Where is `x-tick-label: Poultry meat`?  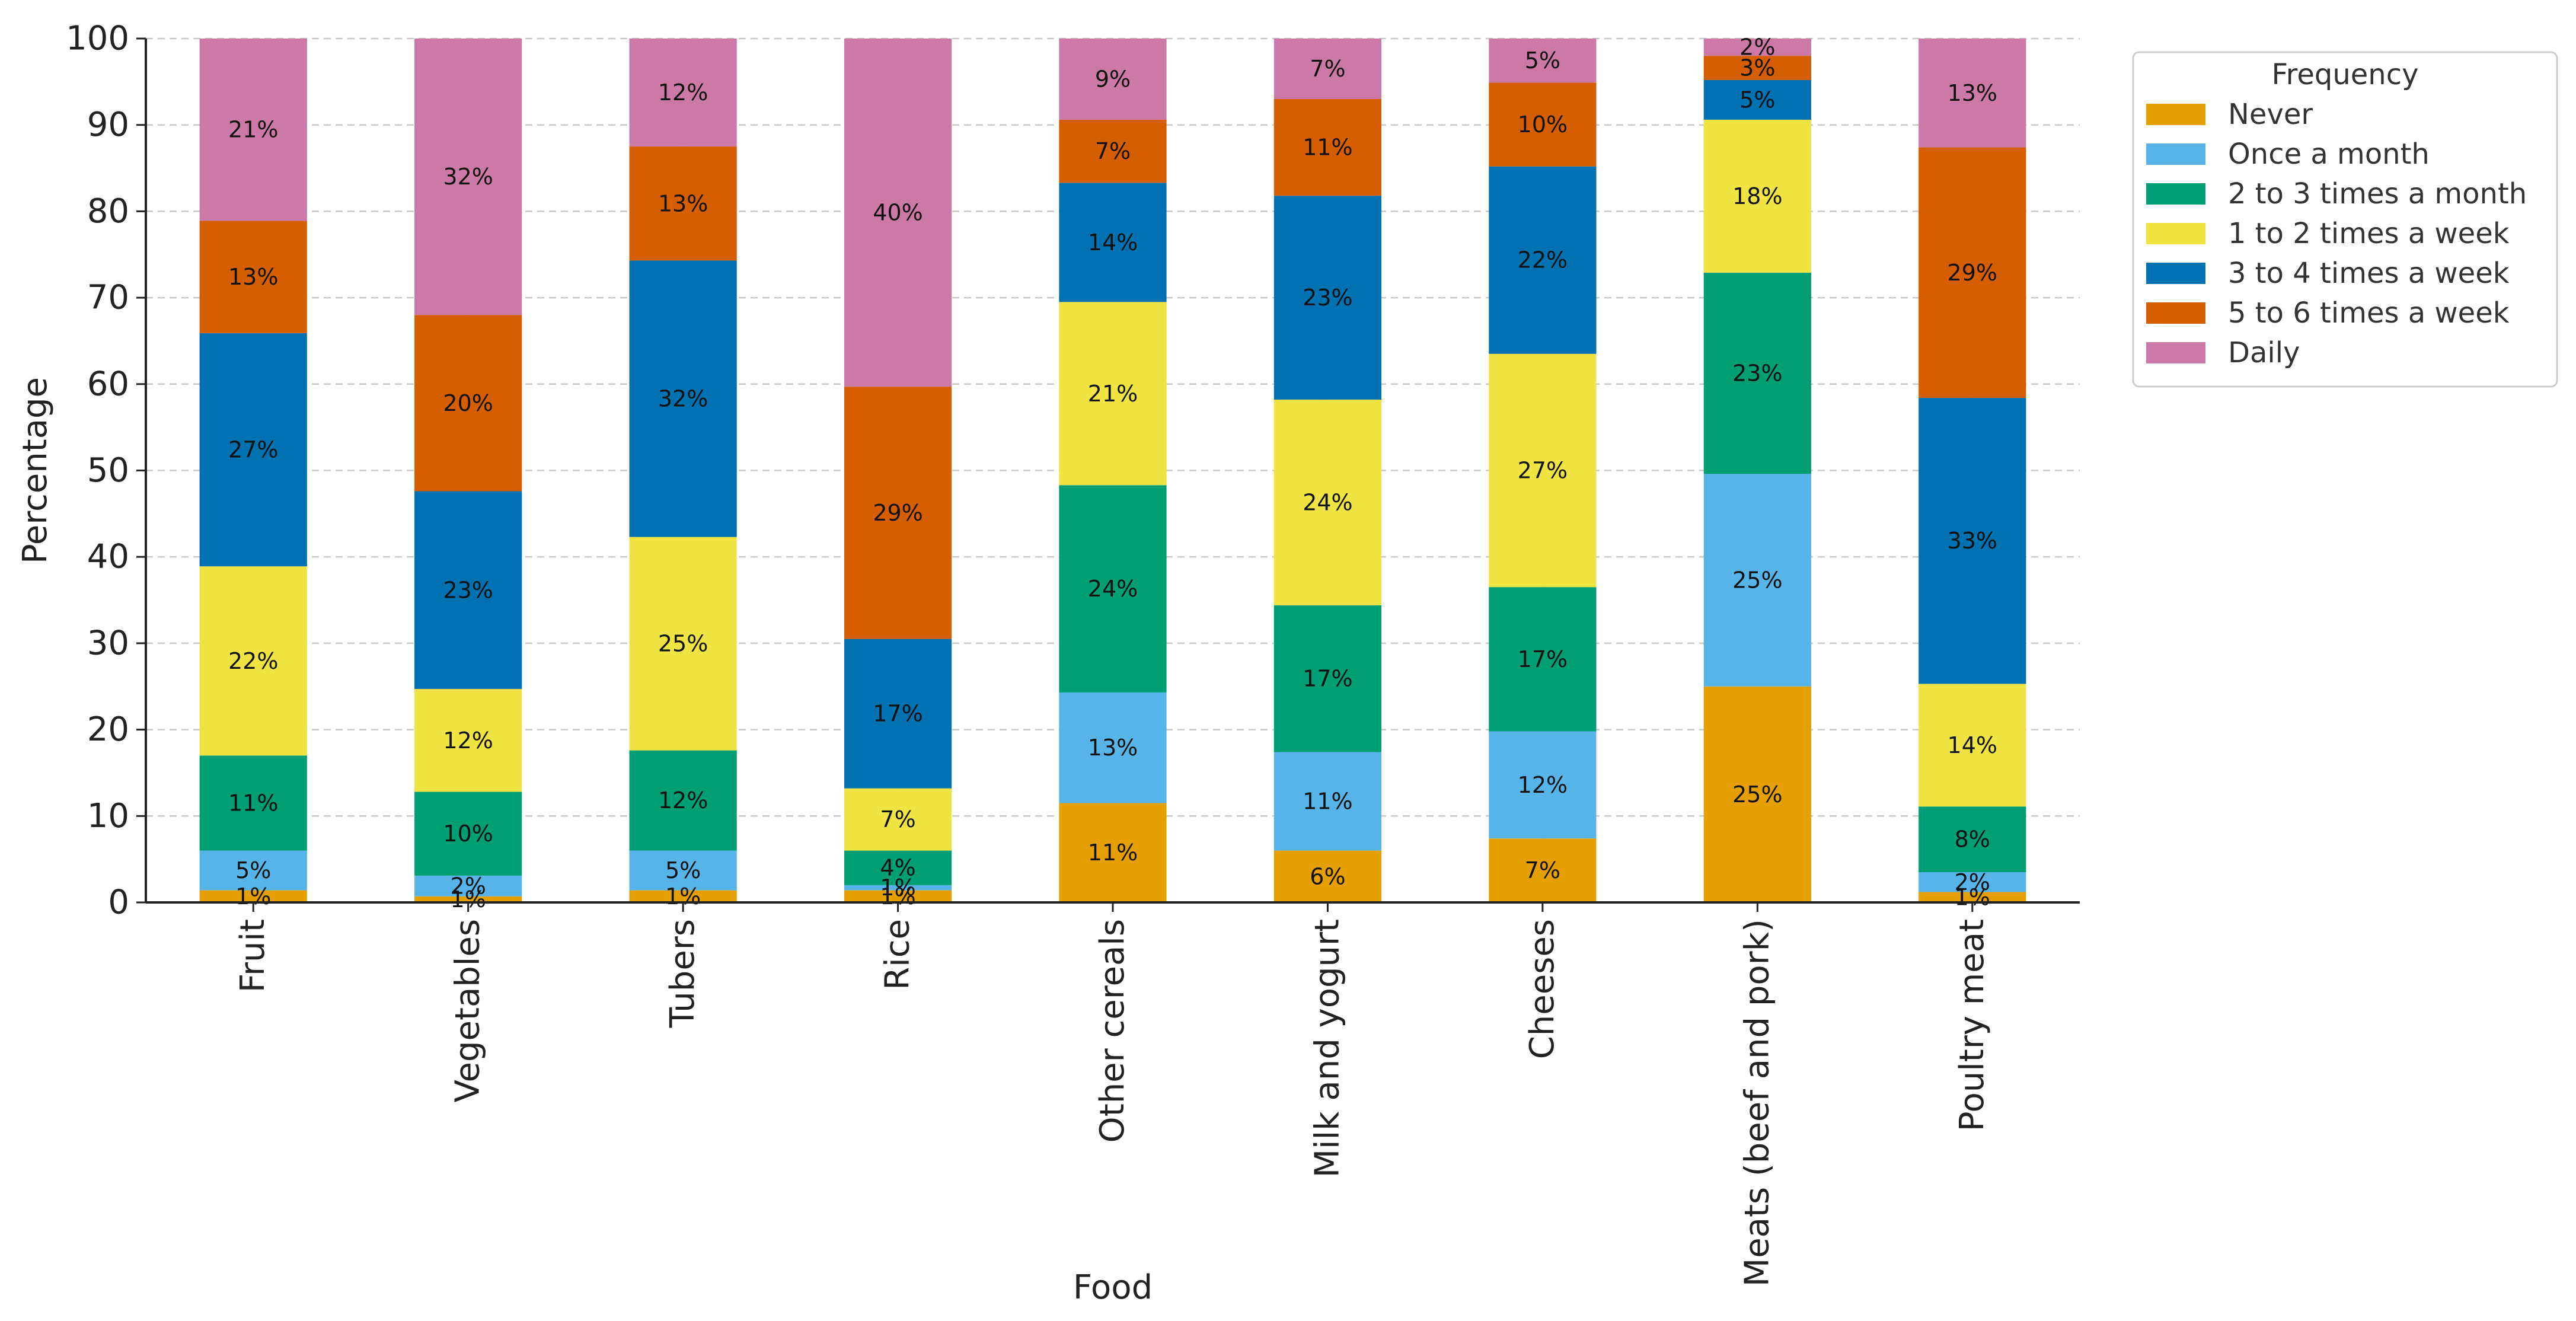 x-tick-label: Poultry meat is located at coordinates (1972, 1025).